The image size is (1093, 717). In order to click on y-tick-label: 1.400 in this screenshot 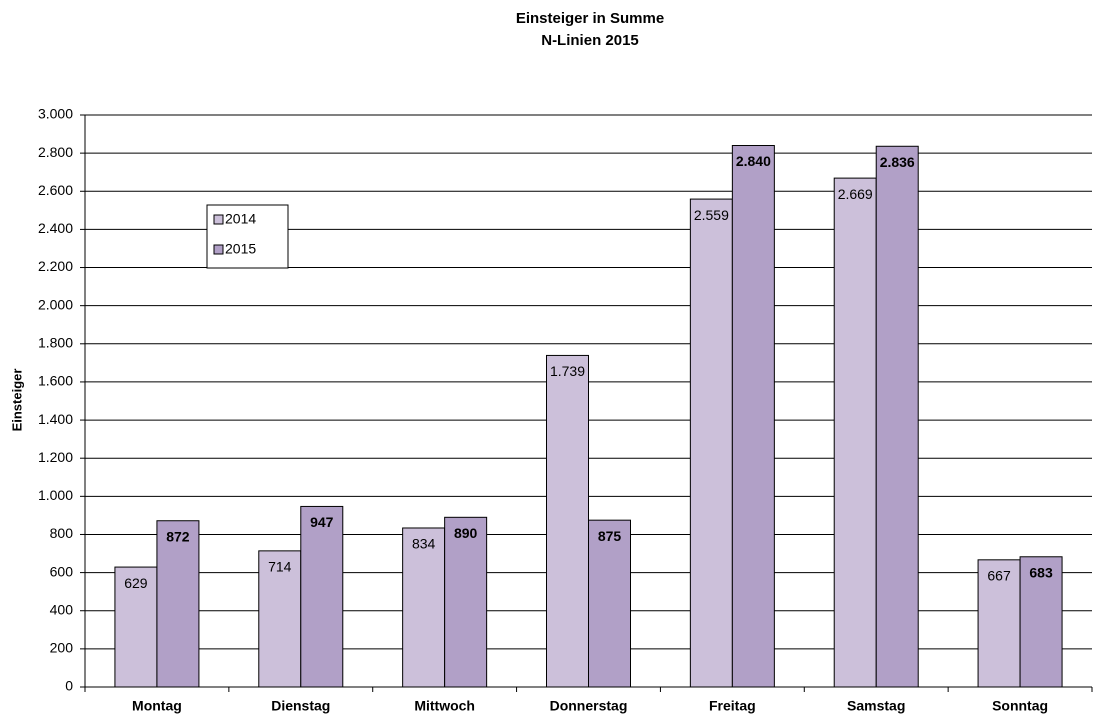, I will do `click(55, 419)`.